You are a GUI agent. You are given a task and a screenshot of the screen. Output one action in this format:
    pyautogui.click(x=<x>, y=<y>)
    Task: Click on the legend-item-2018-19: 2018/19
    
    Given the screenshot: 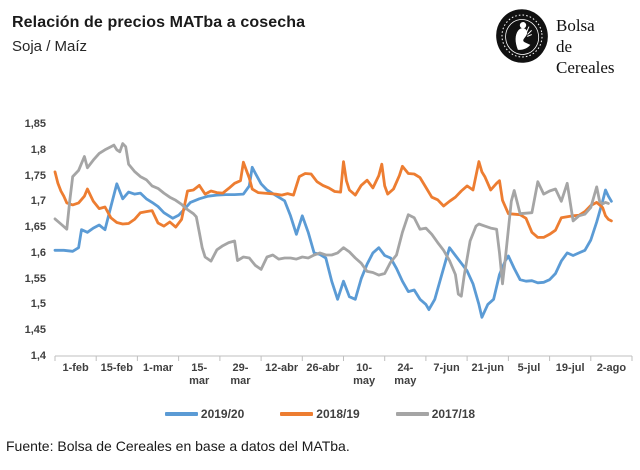 What is the action you would take?
    pyautogui.click(x=320, y=414)
    